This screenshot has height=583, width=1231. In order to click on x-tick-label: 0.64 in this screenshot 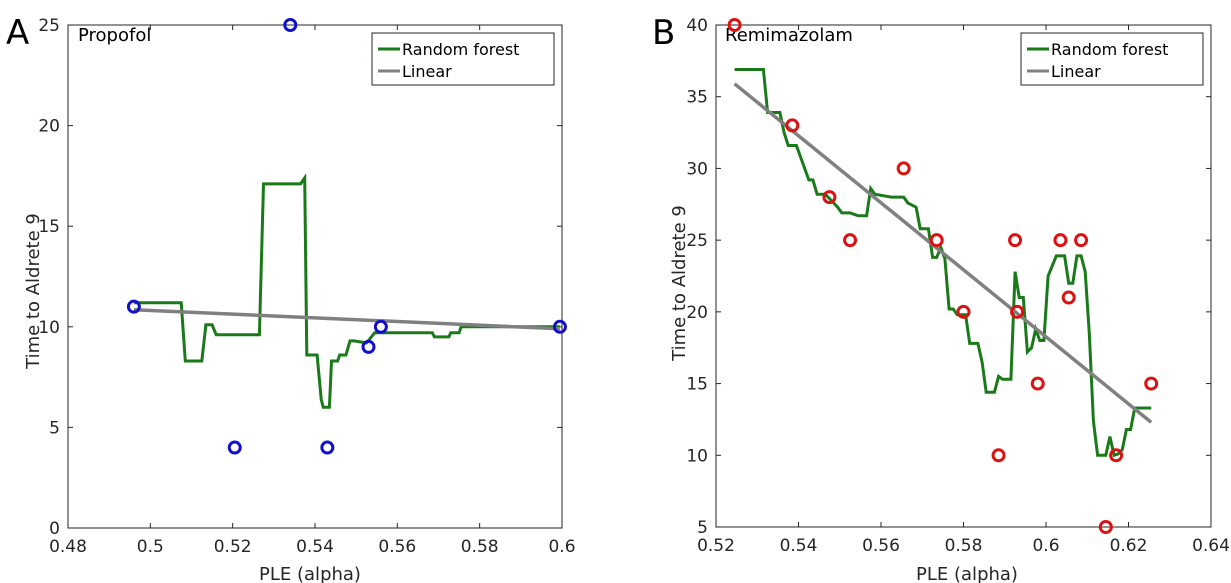, I will do `click(1211, 546)`.